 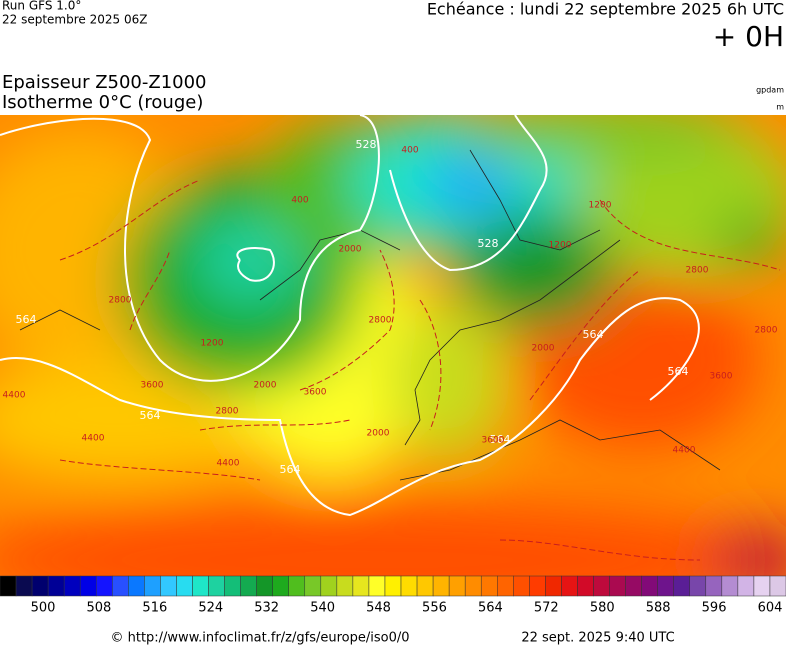 What do you see at coordinates (266, 608) in the screenshot?
I see `colorbar-tick-label: 532` at bounding box center [266, 608].